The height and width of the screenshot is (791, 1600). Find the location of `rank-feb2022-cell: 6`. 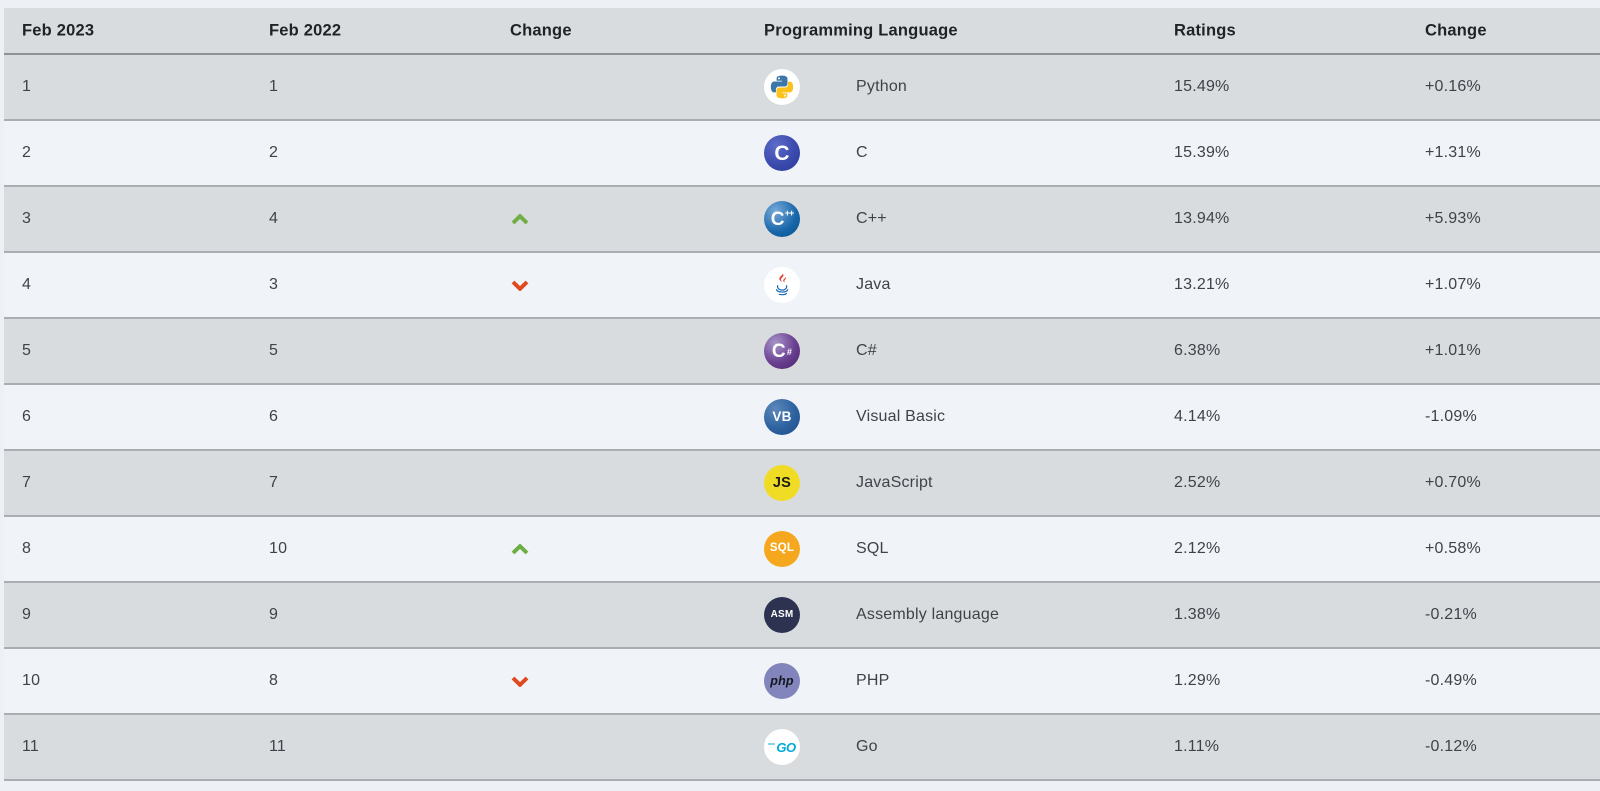

rank-feb2022-cell: 6 is located at coordinates (274, 416).